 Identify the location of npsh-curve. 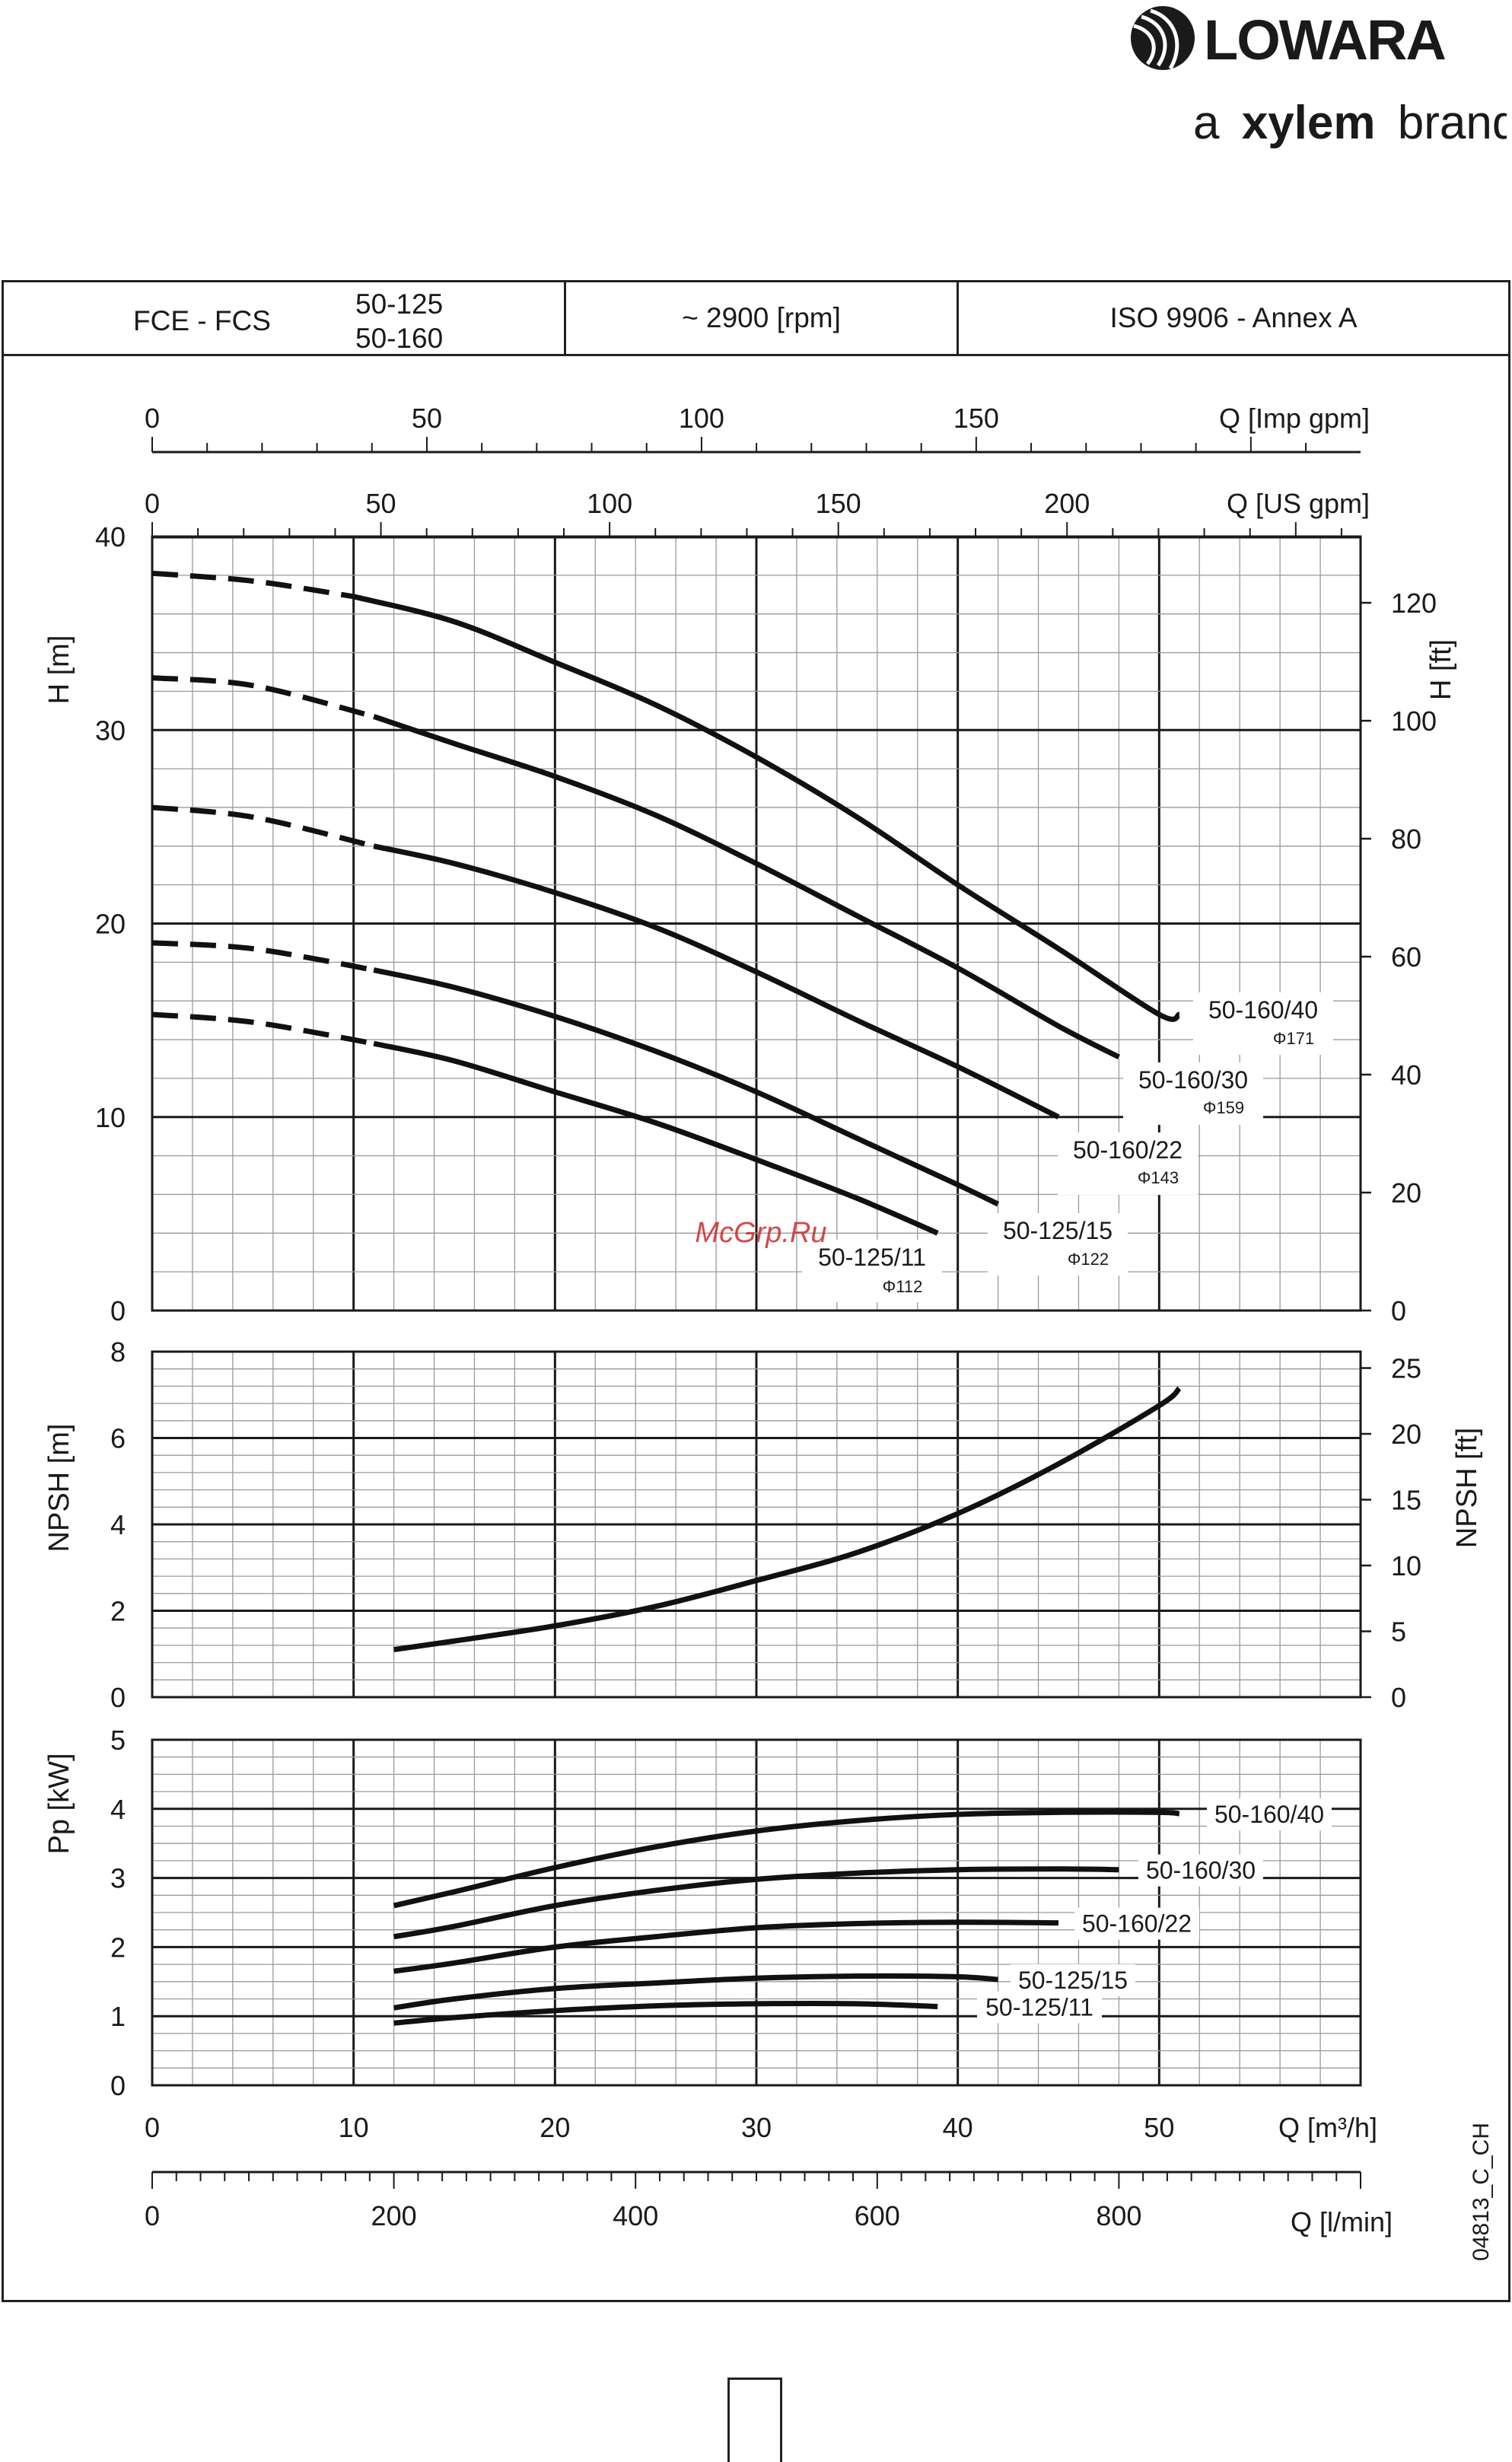
(787, 1519).